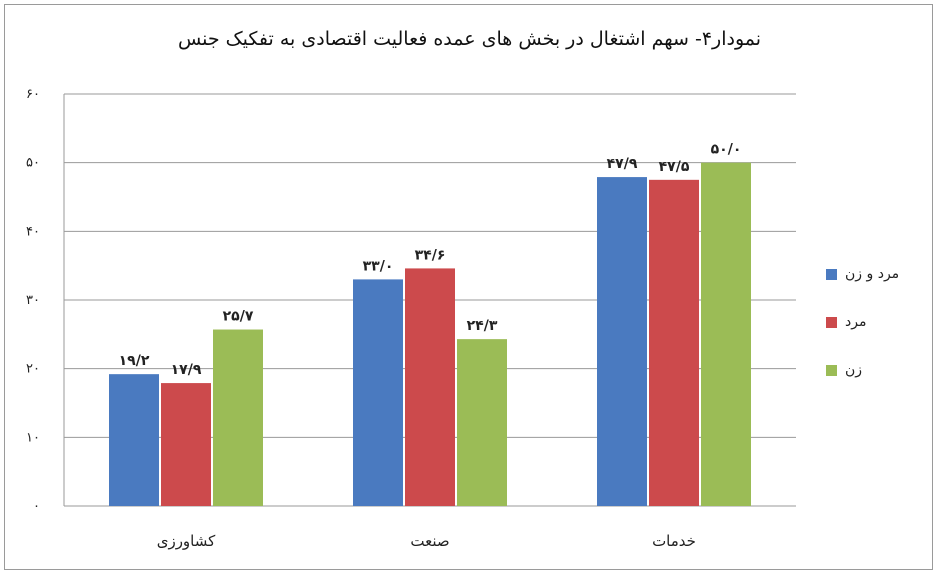 The image size is (939, 576). Describe the element at coordinates (726, 150) in the screenshot. I see `data-label-2-2: ۵۰/۰` at that location.